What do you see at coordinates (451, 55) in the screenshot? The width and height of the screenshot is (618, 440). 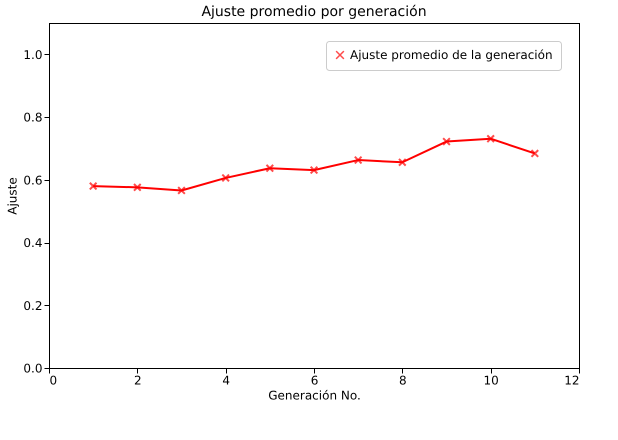 I see `legend-label: Ajuste promedio de la generación` at bounding box center [451, 55].